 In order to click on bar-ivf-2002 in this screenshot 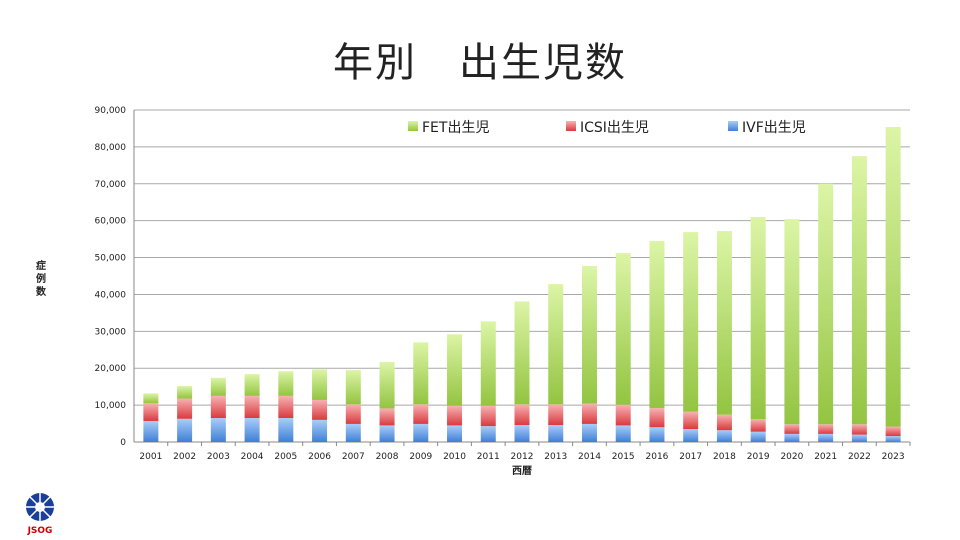, I will do `click(185, 430)`.